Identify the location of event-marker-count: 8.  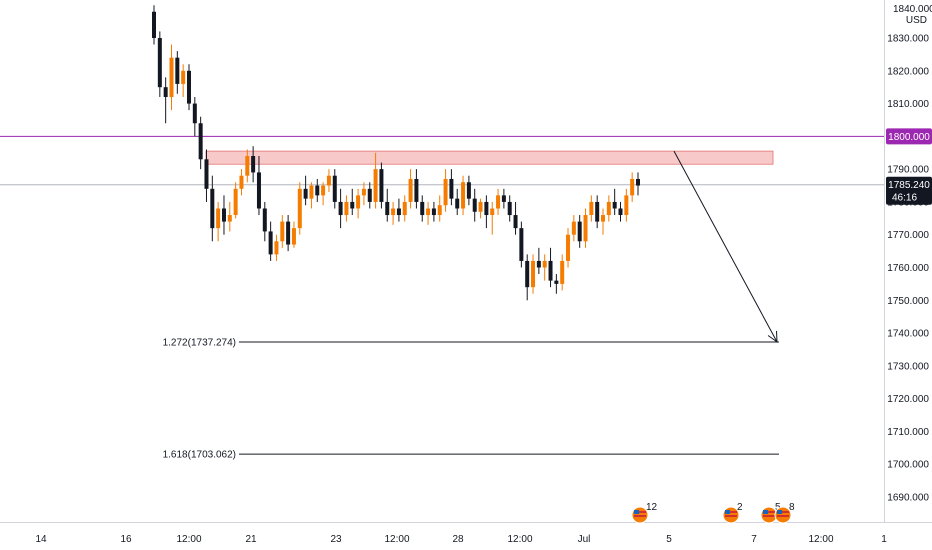
(792, 507).